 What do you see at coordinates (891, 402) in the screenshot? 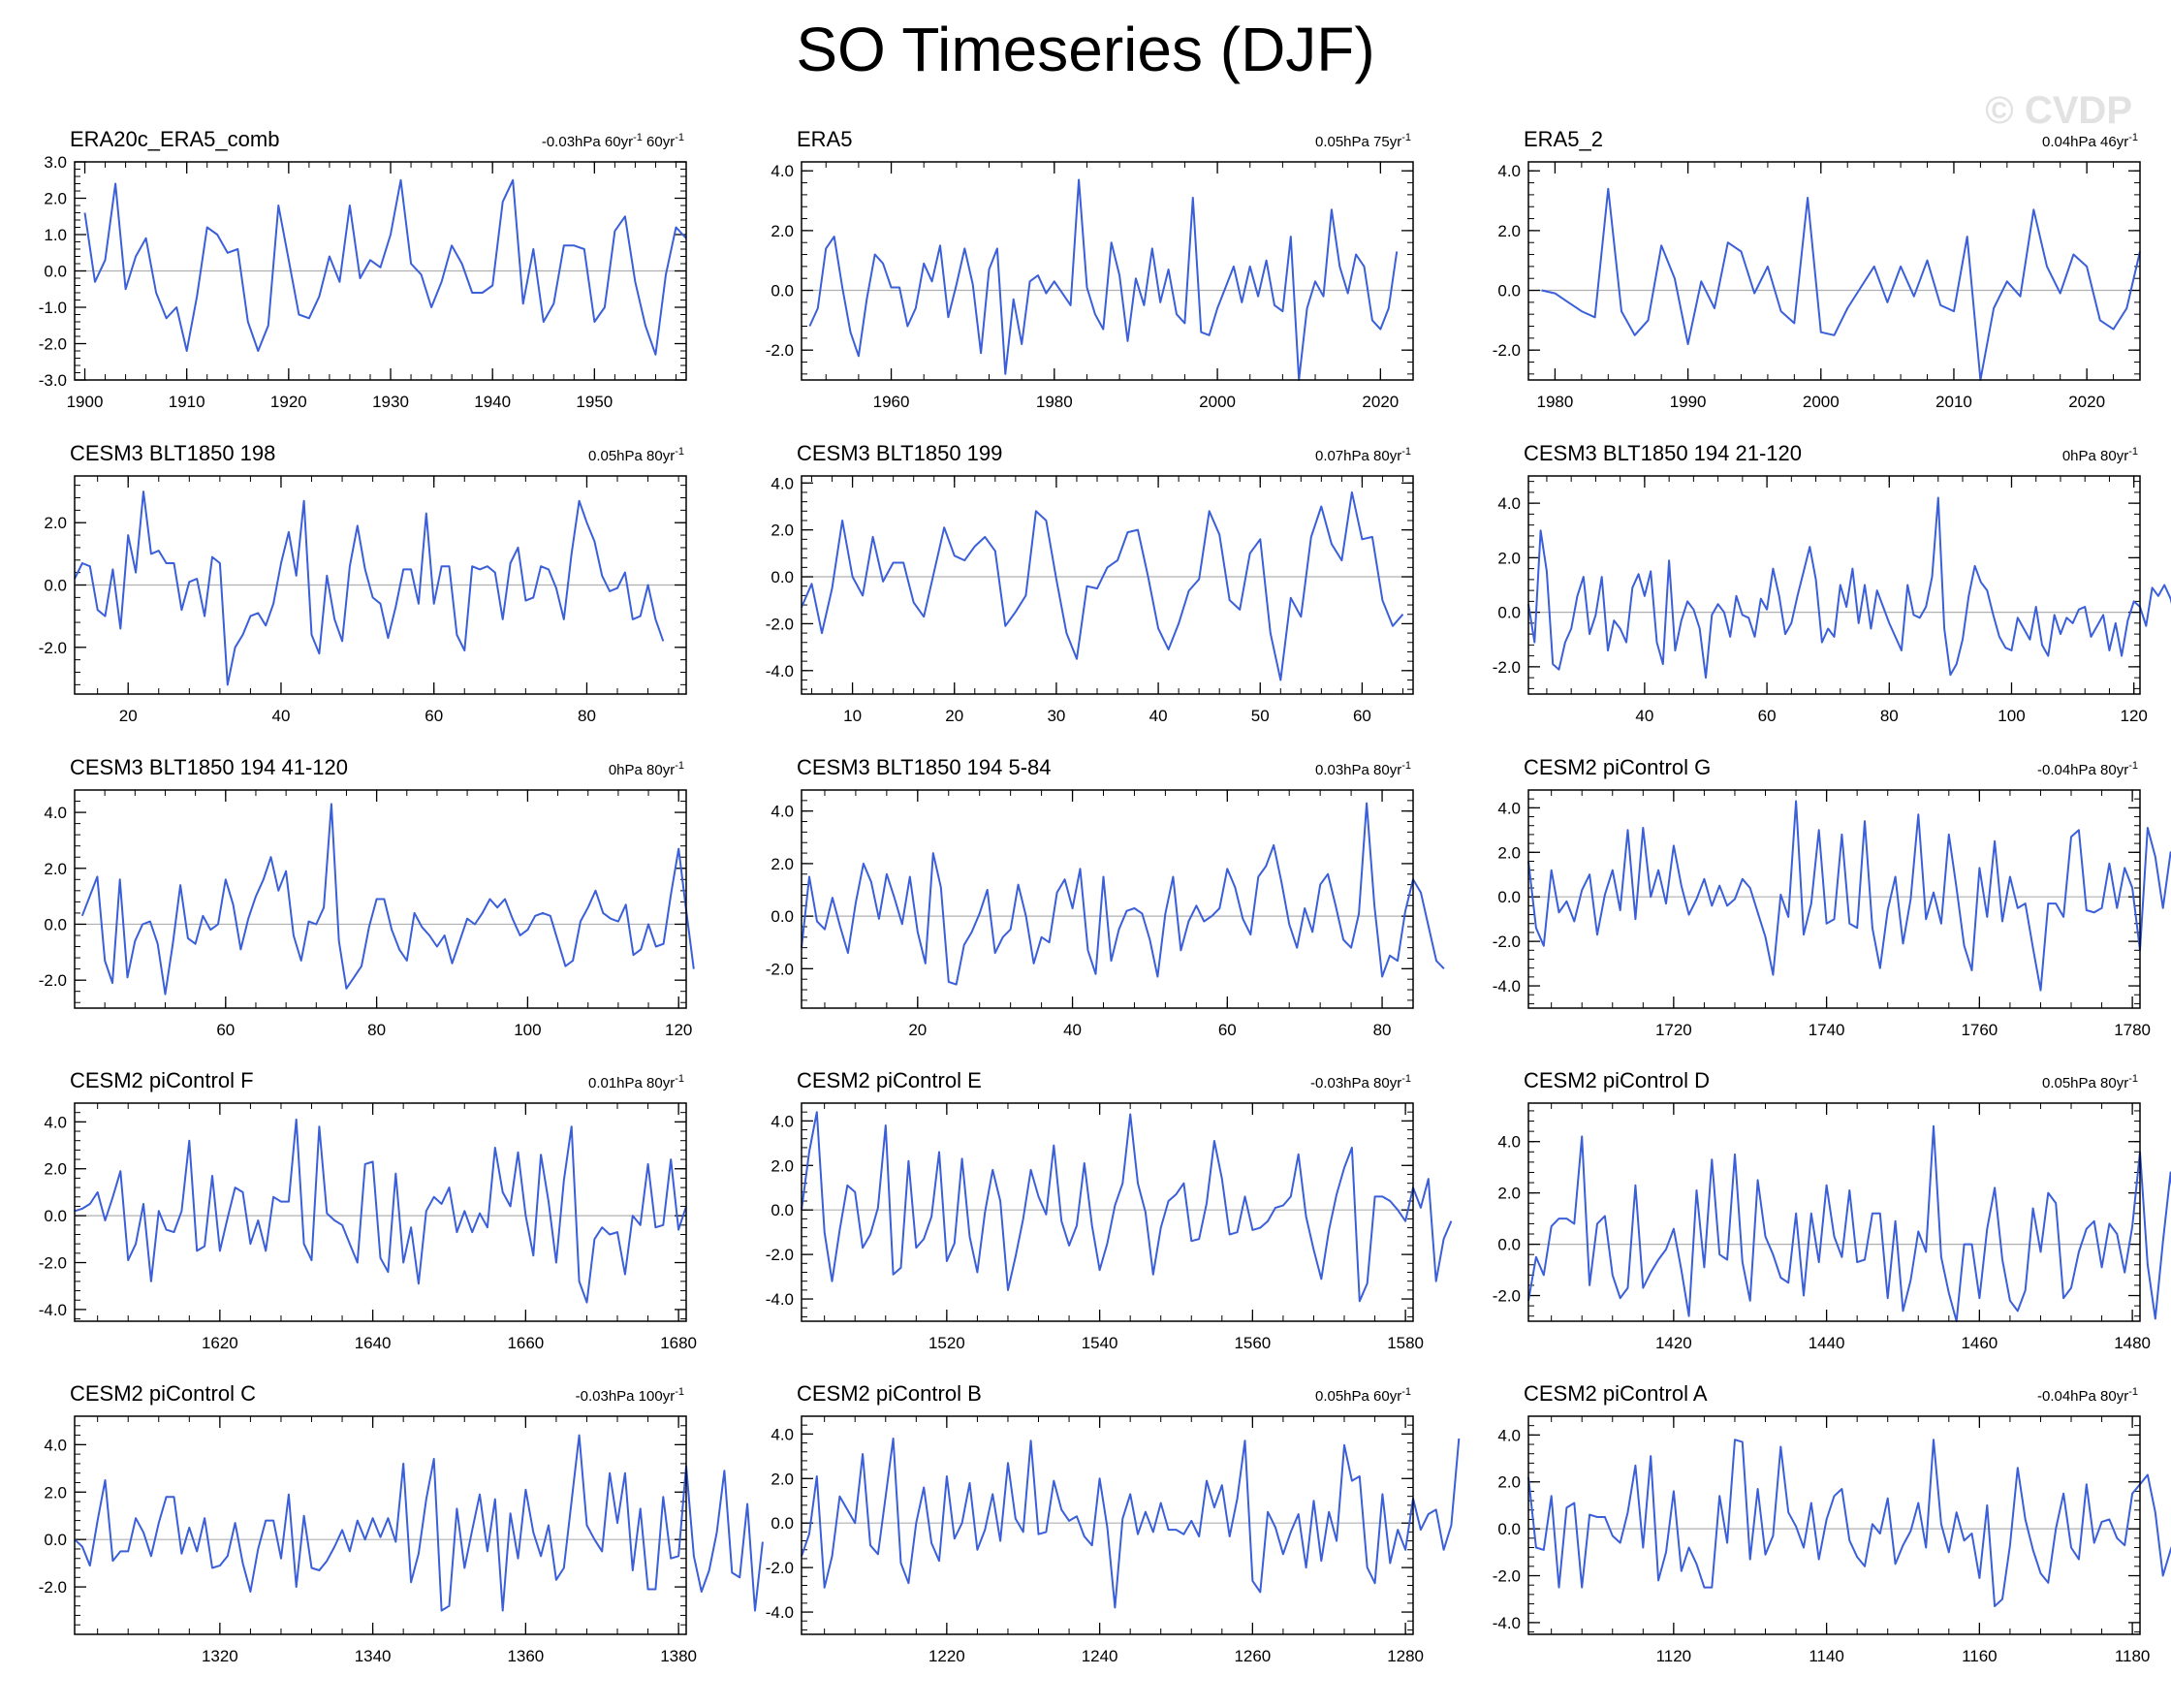
I see `x-tick-label: 1960` at bounding box center [891, 402].